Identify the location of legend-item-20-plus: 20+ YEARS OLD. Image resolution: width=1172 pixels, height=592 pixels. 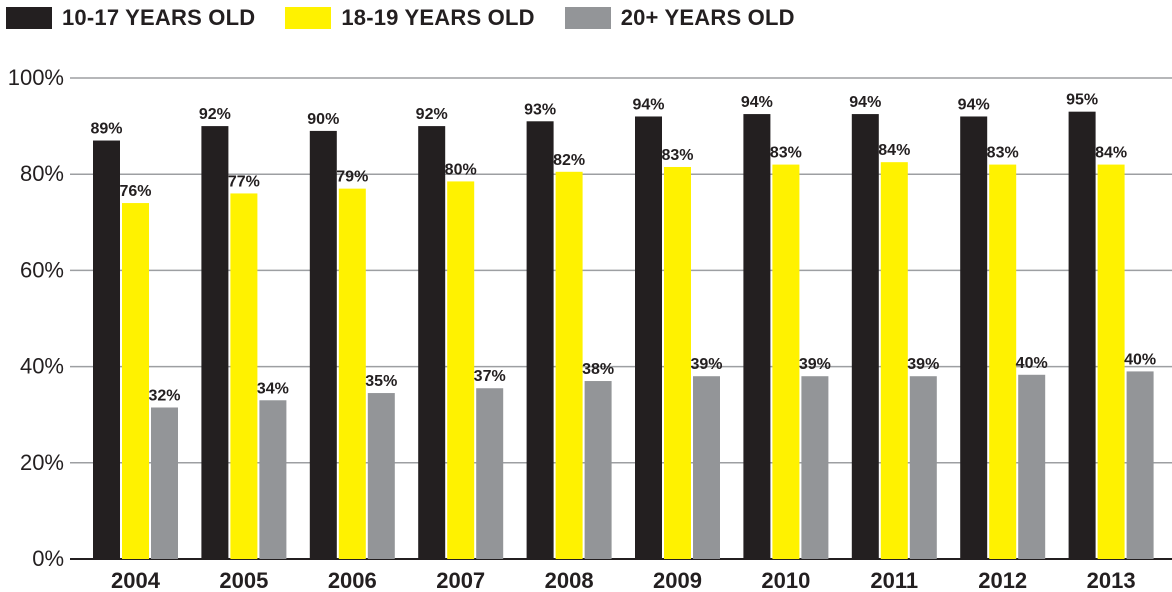
(679, 18).